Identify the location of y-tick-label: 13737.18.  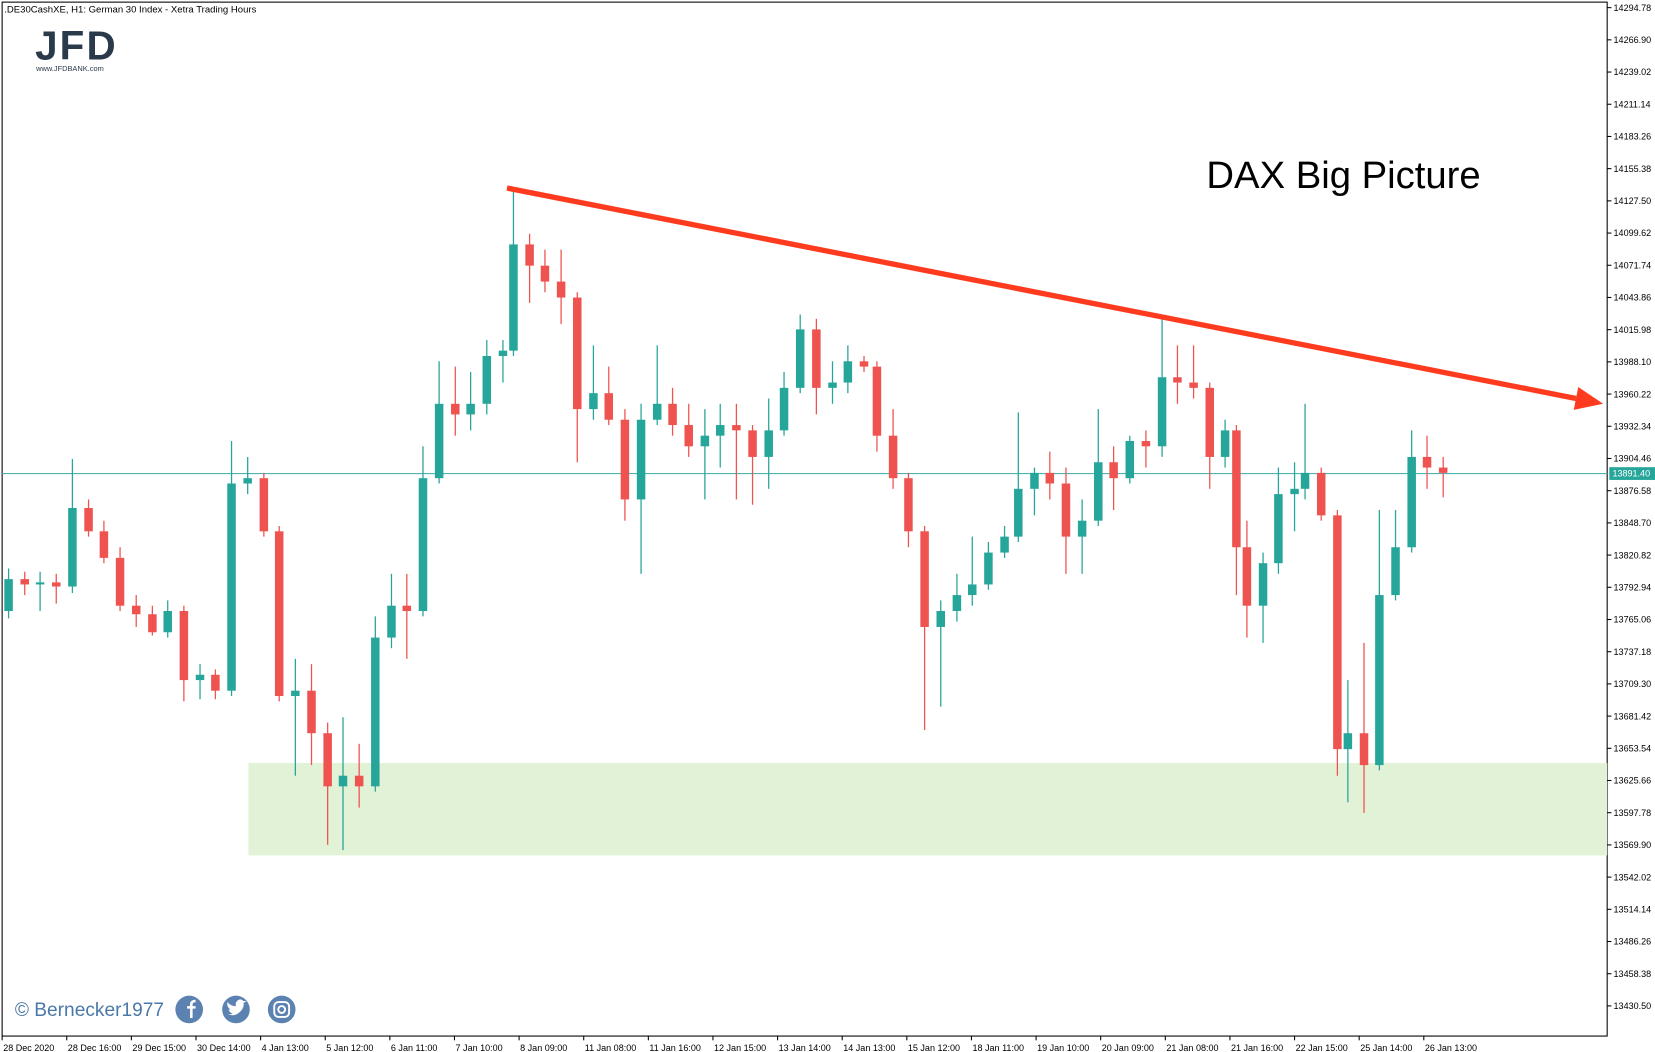
(1633, 652).